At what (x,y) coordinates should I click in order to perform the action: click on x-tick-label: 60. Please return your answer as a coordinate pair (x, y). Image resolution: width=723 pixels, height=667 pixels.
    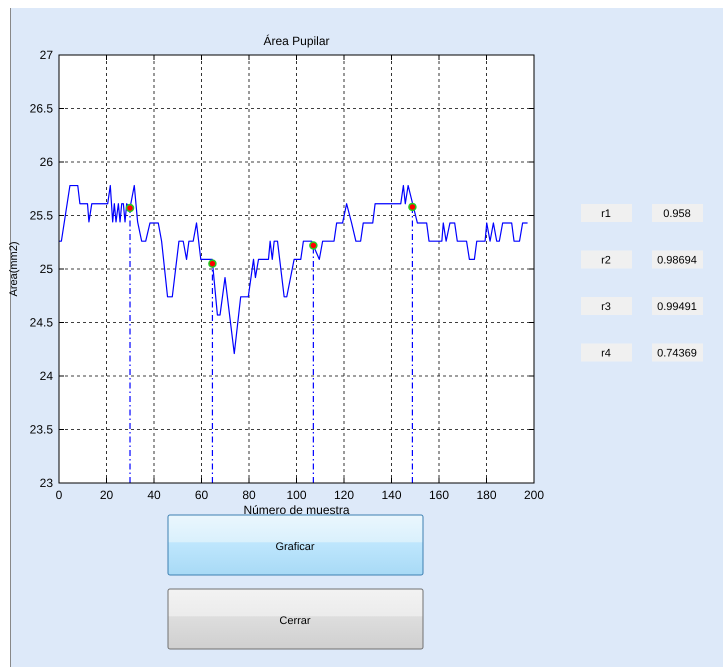
    Looking at the image, I should click on (201, 495).